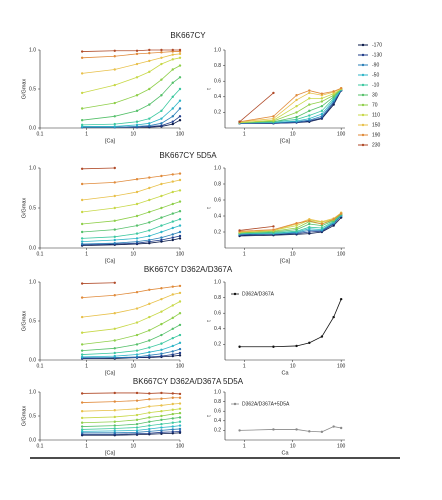 Image resolution: width=442 pixels, height=500 pixels. What do you see at coordinates (217, 421) in the screenshot?
I see `y-tick-label: 0.4` at bounding box center [217, 421].